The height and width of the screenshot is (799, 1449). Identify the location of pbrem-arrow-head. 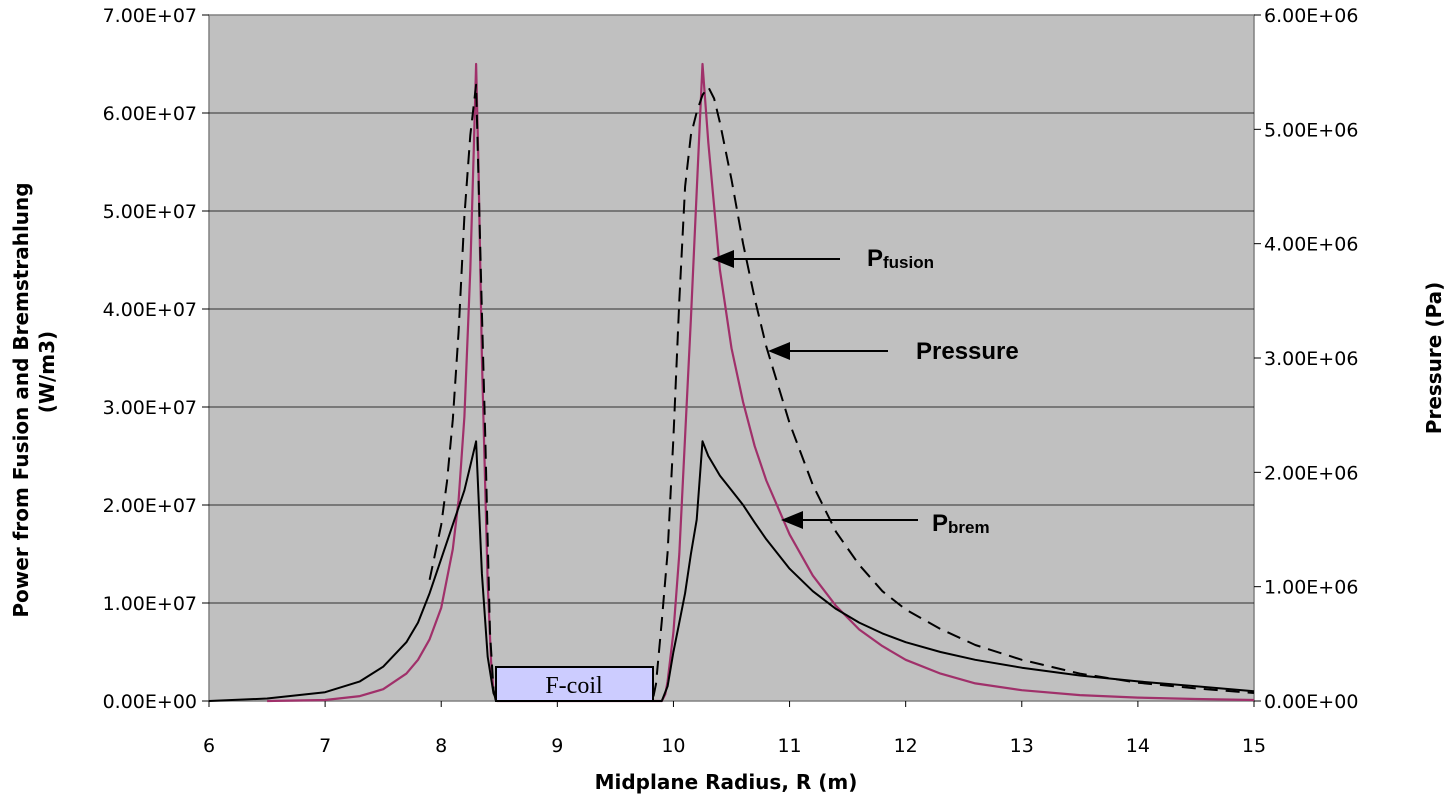
(792, 520).